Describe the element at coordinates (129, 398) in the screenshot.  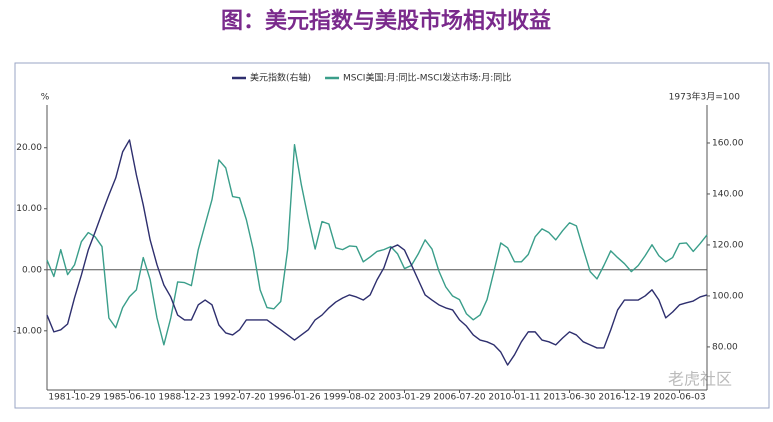
I see `x-tick-label: 1985-06-10` at that location.